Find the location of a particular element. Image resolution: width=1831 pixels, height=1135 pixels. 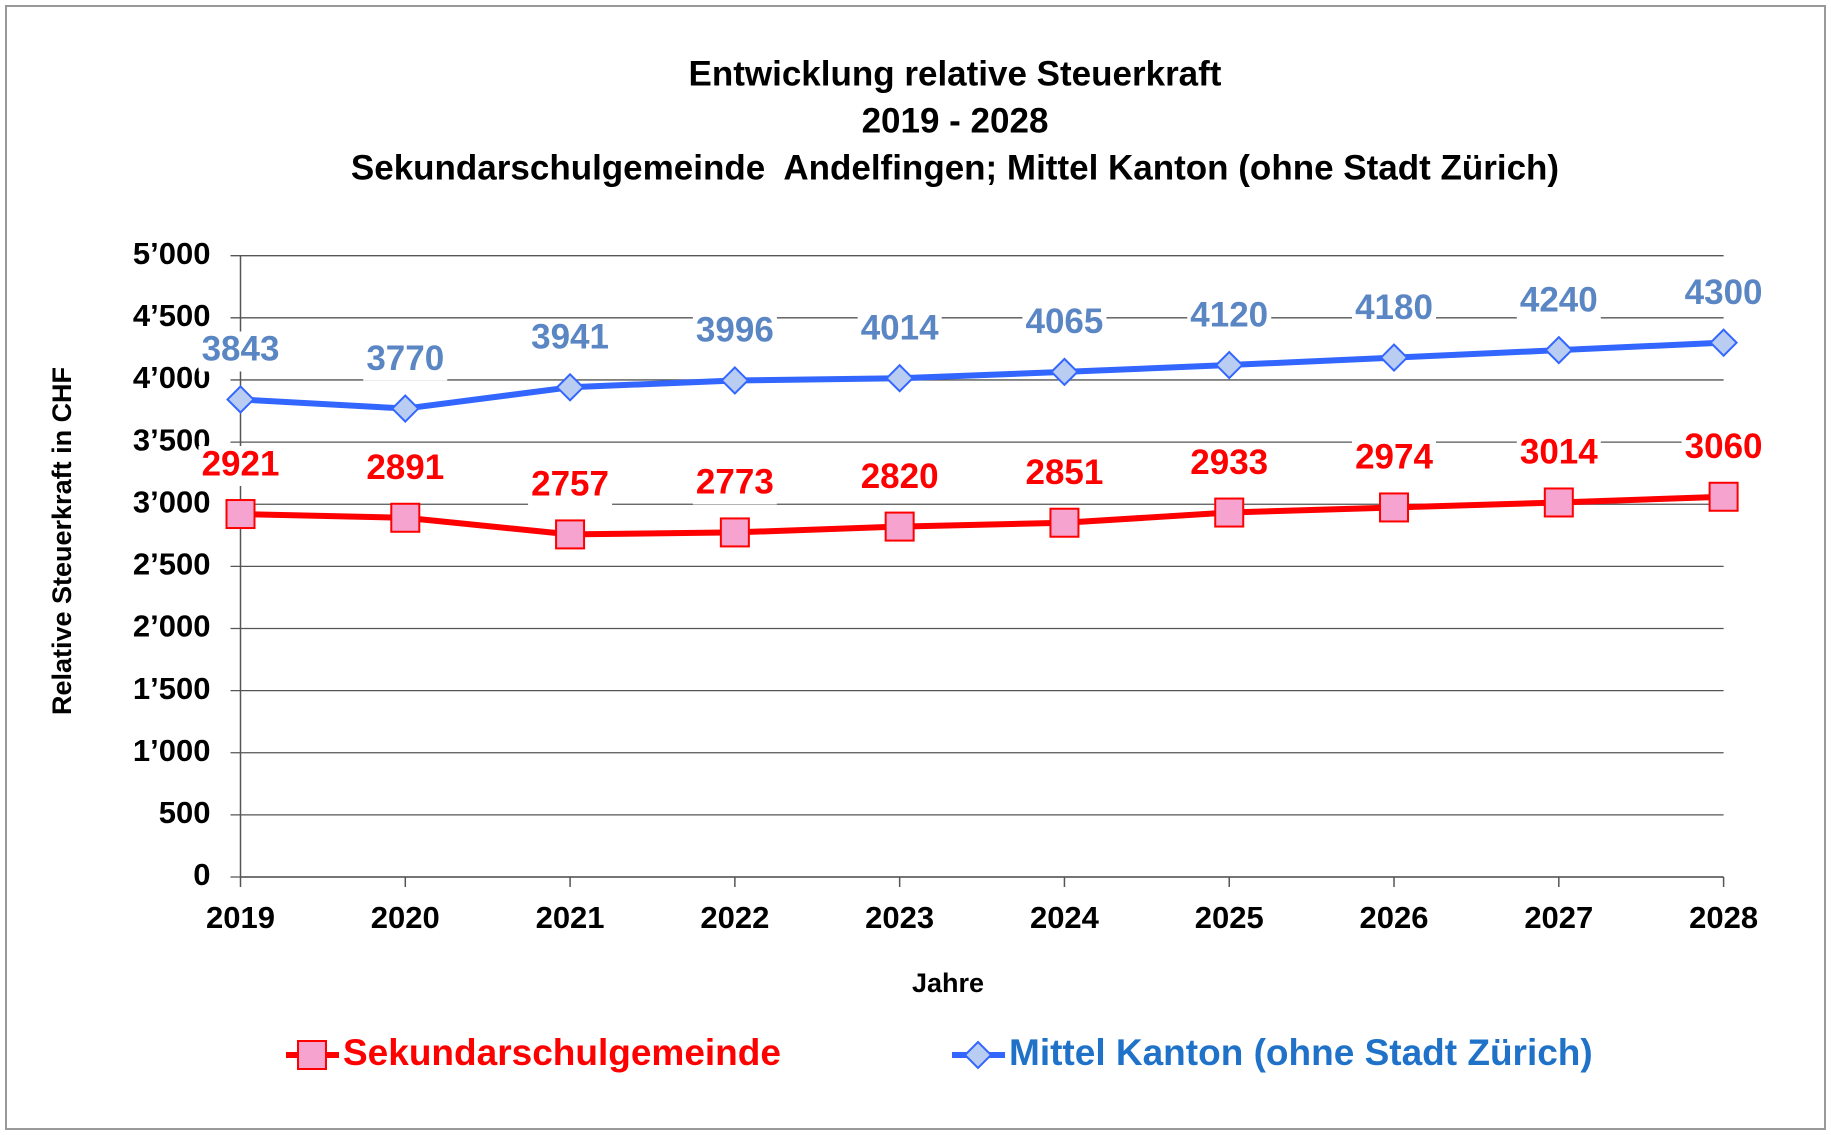

y-tick-label: 500 is located at coordinates (185, 812).